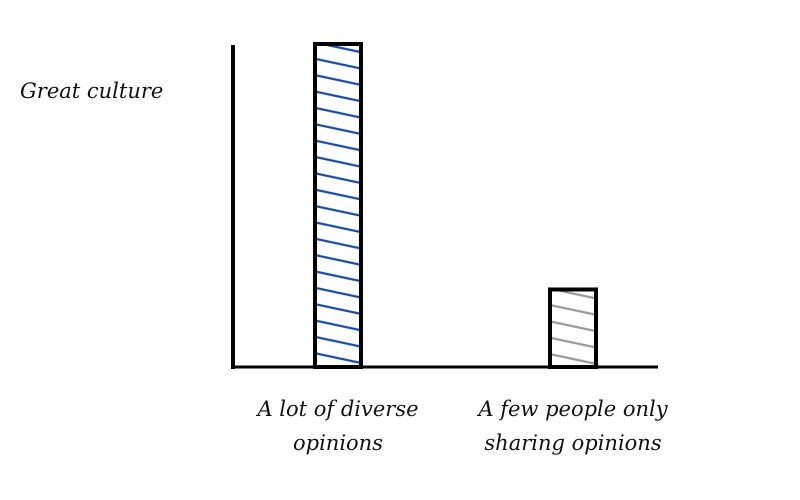 The height and width of the screenshot is (500, 800). I want to click on x-tick-label: A lot of diverse opinions, so click(338, 426).